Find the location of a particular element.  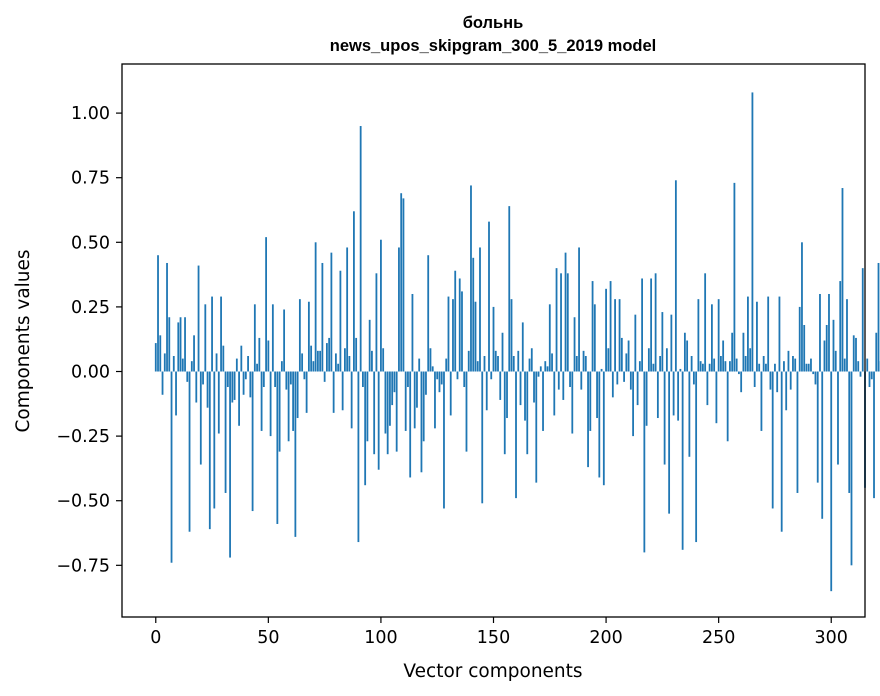

y-tick-label: 0.50 is located at coordinates (90, 243).